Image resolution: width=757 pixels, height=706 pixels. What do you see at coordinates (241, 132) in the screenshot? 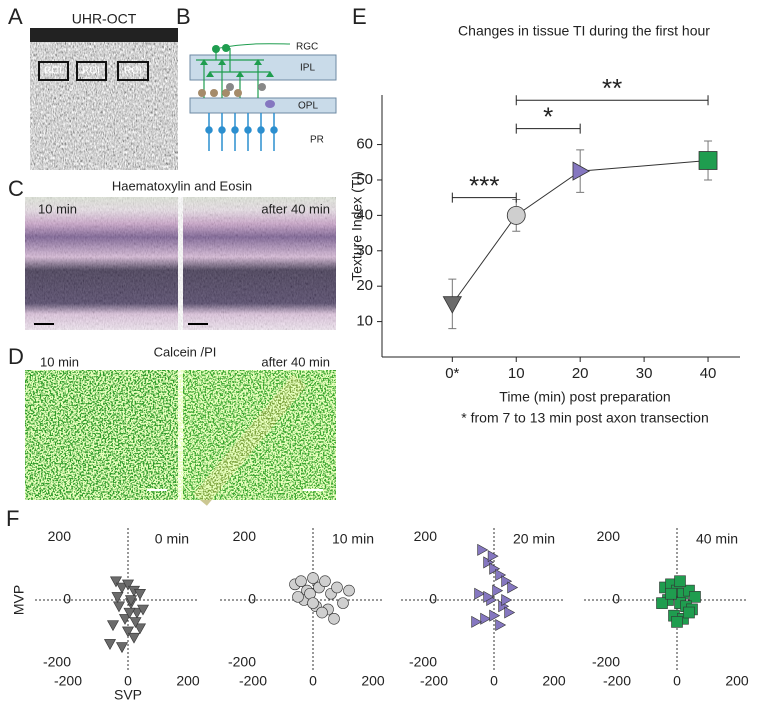
I see `photoreceptors` at bounding box center [241, 132].